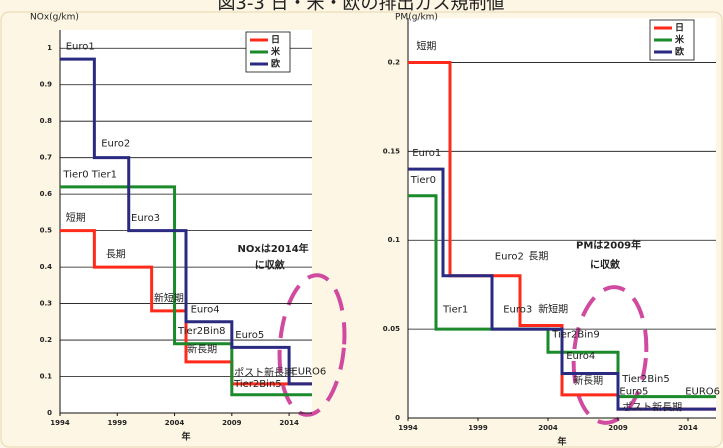  What do you see at coordinates (201, 331) in the screenshot?
I see `annotation: Tier2Bin8` at bounding box center [201, 331].